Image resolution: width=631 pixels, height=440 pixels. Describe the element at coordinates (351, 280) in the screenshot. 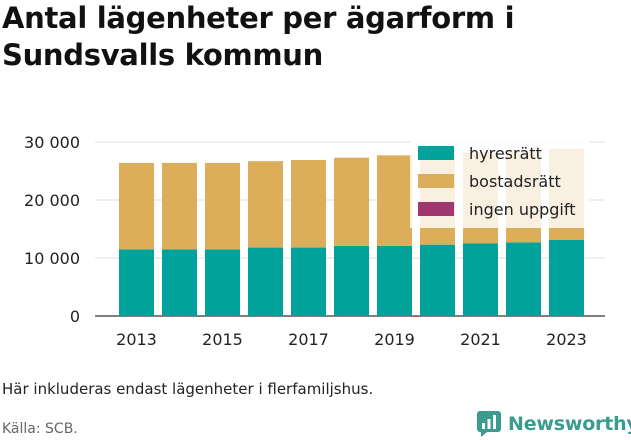

I see `bar-hyresrätt-2018` at that location.